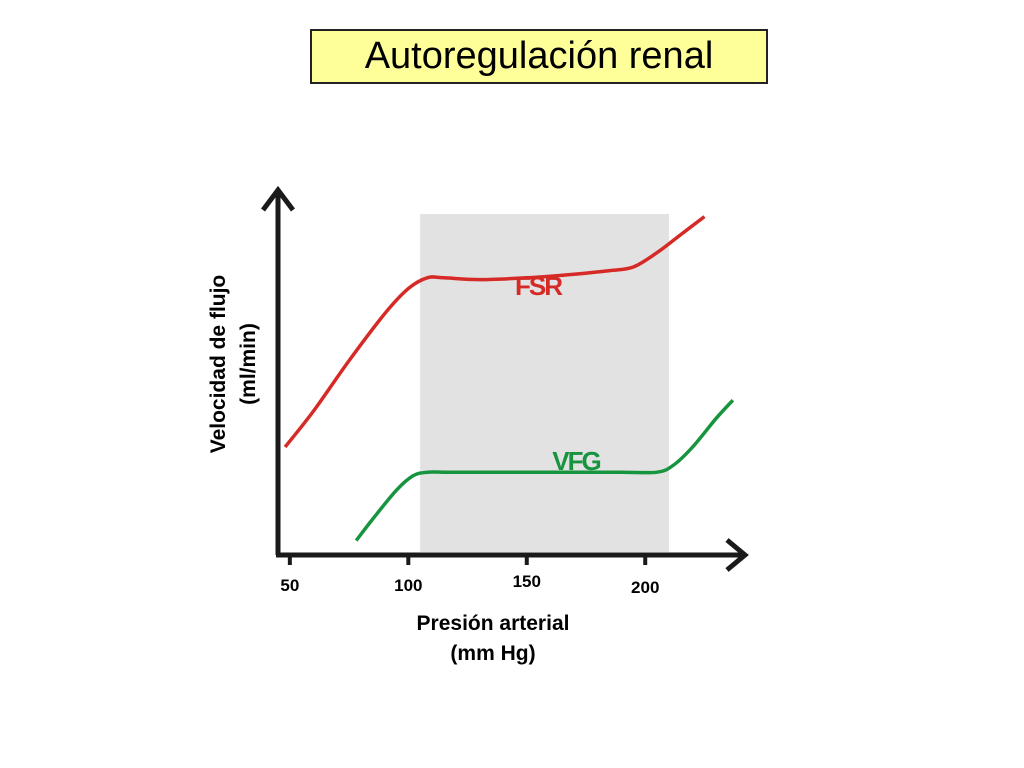 The width and height of the screenshot is (1024, 768). I want to click on series-label-fsr: FSR, so click(539, 286).